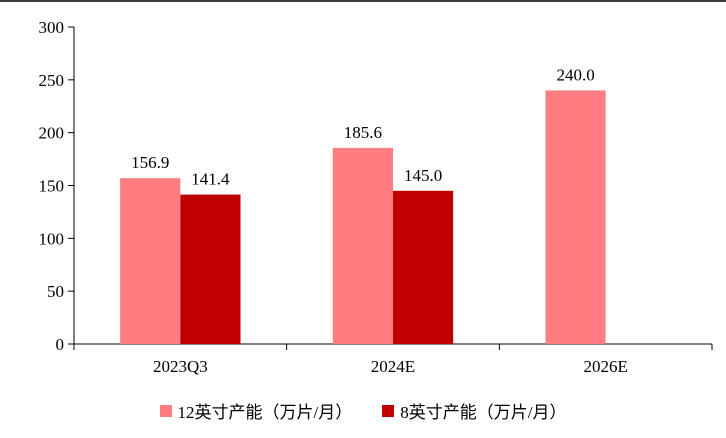 The width and height of the screenshot is (726, 438). What do you see at coordinates (388, 410) in the screenshot?
I see `legend-swatch-8inch` at bounding box center [388, 410].